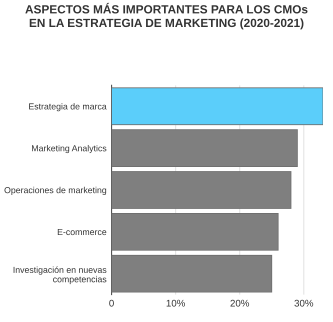  I want to click on y-tick-label: Estrategia de marca, so click(68, 107).